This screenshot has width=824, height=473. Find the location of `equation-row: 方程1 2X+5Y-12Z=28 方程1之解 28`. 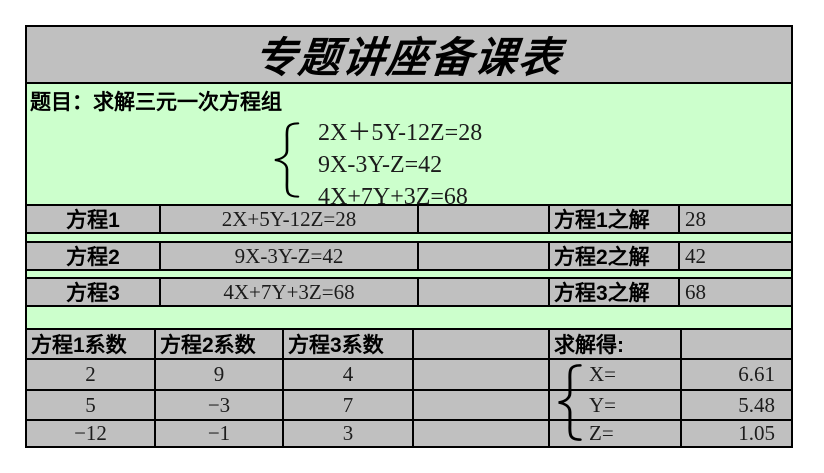

equation-row: 方程1 2X+5Y-12Z=28 方程1之解 28 is located at coordinates (409, 219).